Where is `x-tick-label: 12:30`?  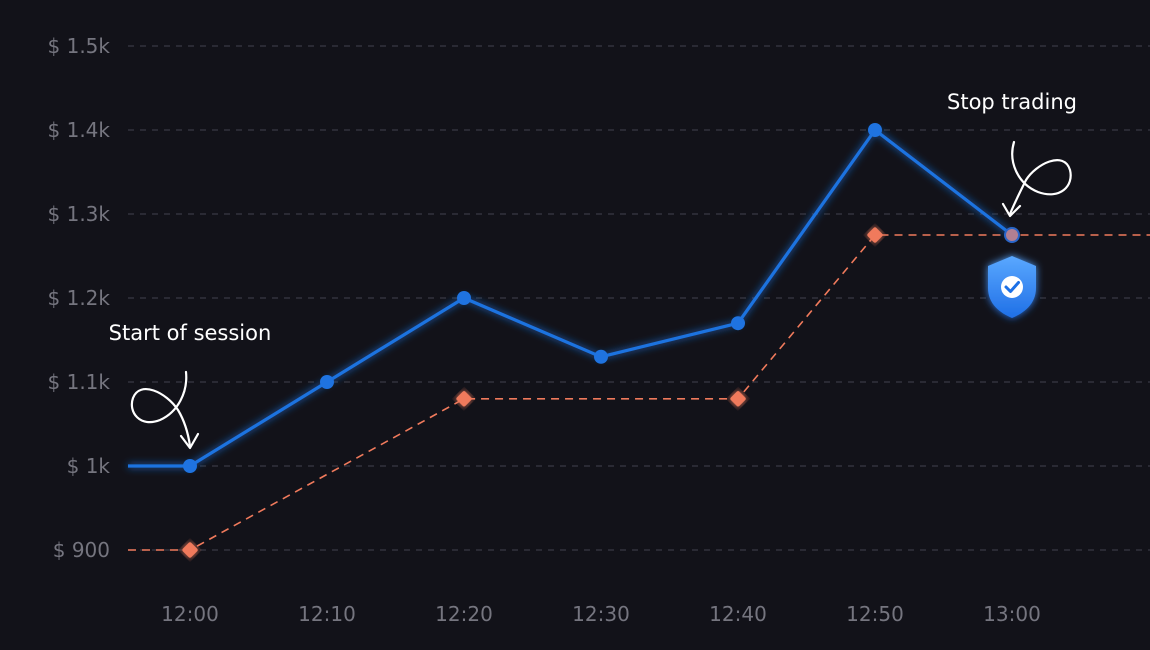 x-tick-label: 12:30 is located at coordinates (601, 614).